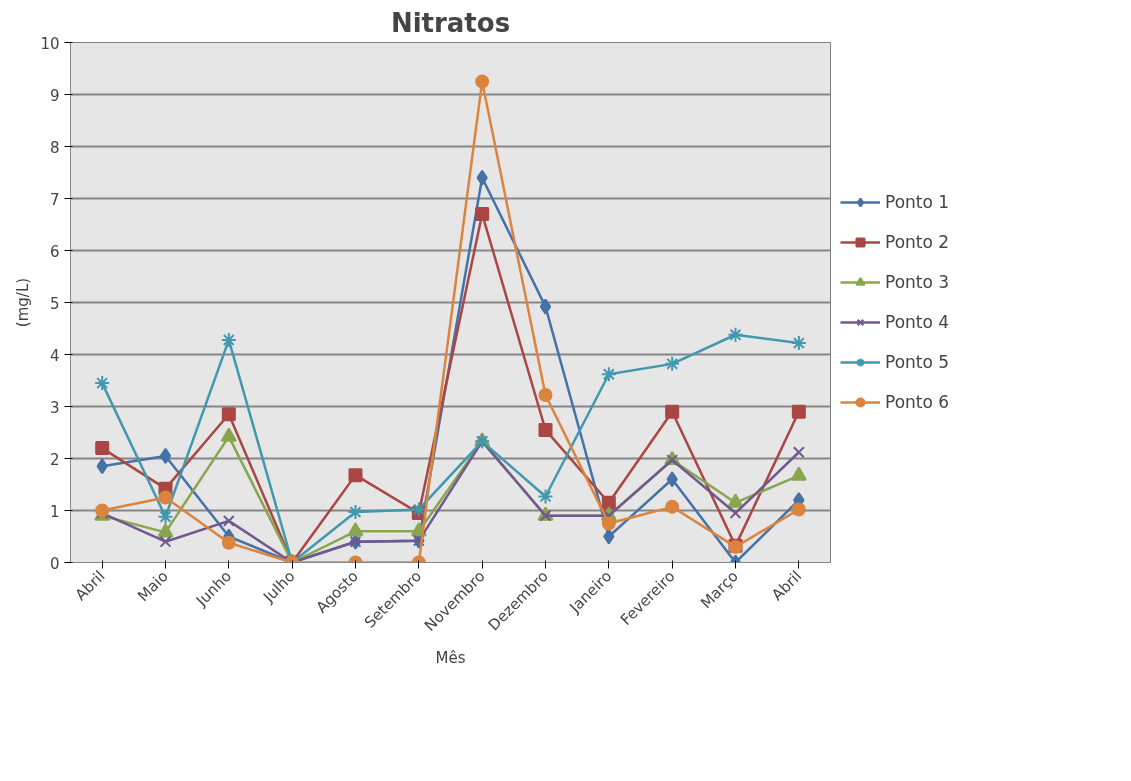 This screenshot has height=781, width=1131. I want to click on y-tick-label: 8, so click(54, 147).